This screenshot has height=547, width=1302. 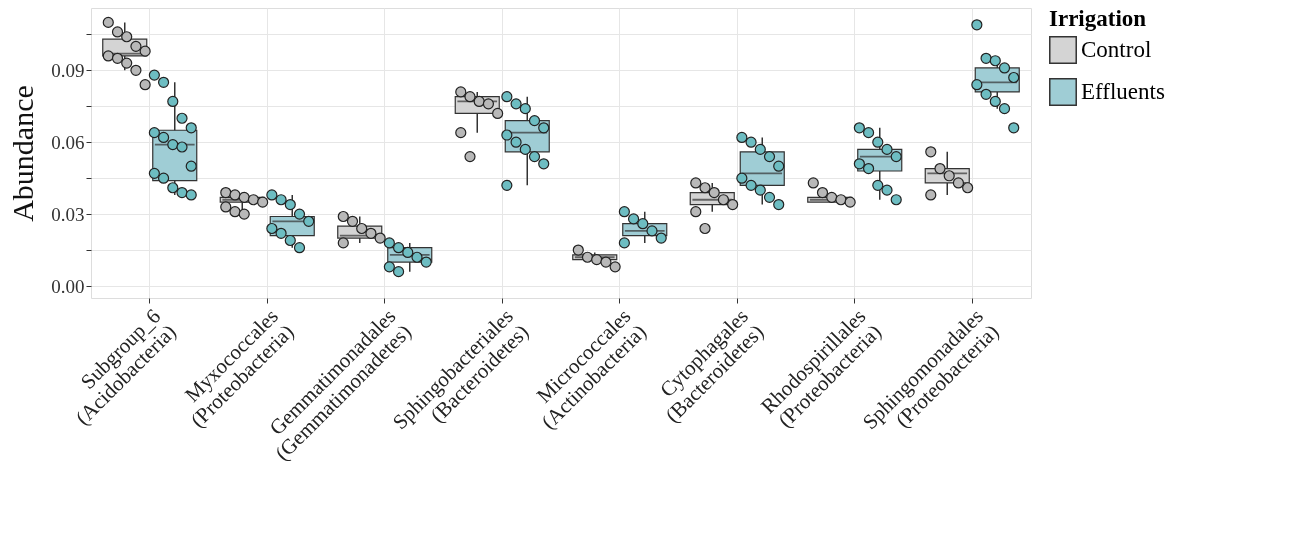 I want to click on y-axis-title: Abundance, so click(x=23, y=153).